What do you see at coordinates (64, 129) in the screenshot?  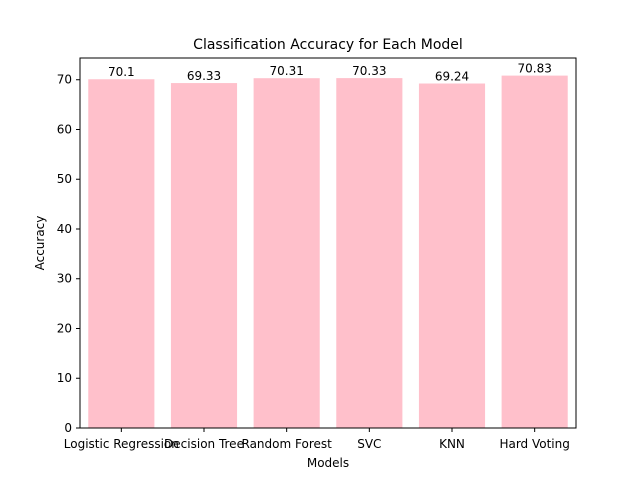 I see `y-tick-label-6: 60` at bounding box center [64, 129].